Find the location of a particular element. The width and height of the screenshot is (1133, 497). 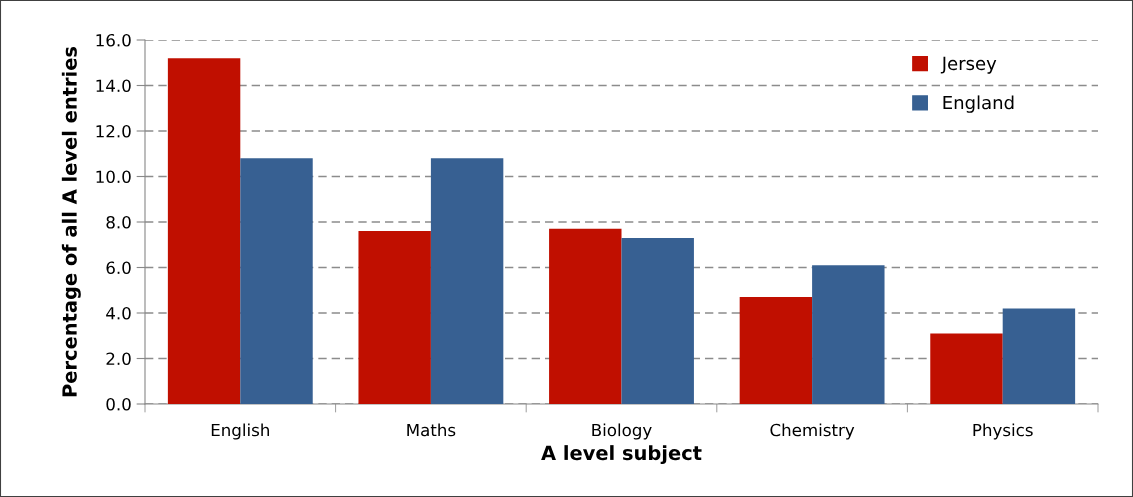

x-tick-label: Physics is located at coordinates (1003, 431).